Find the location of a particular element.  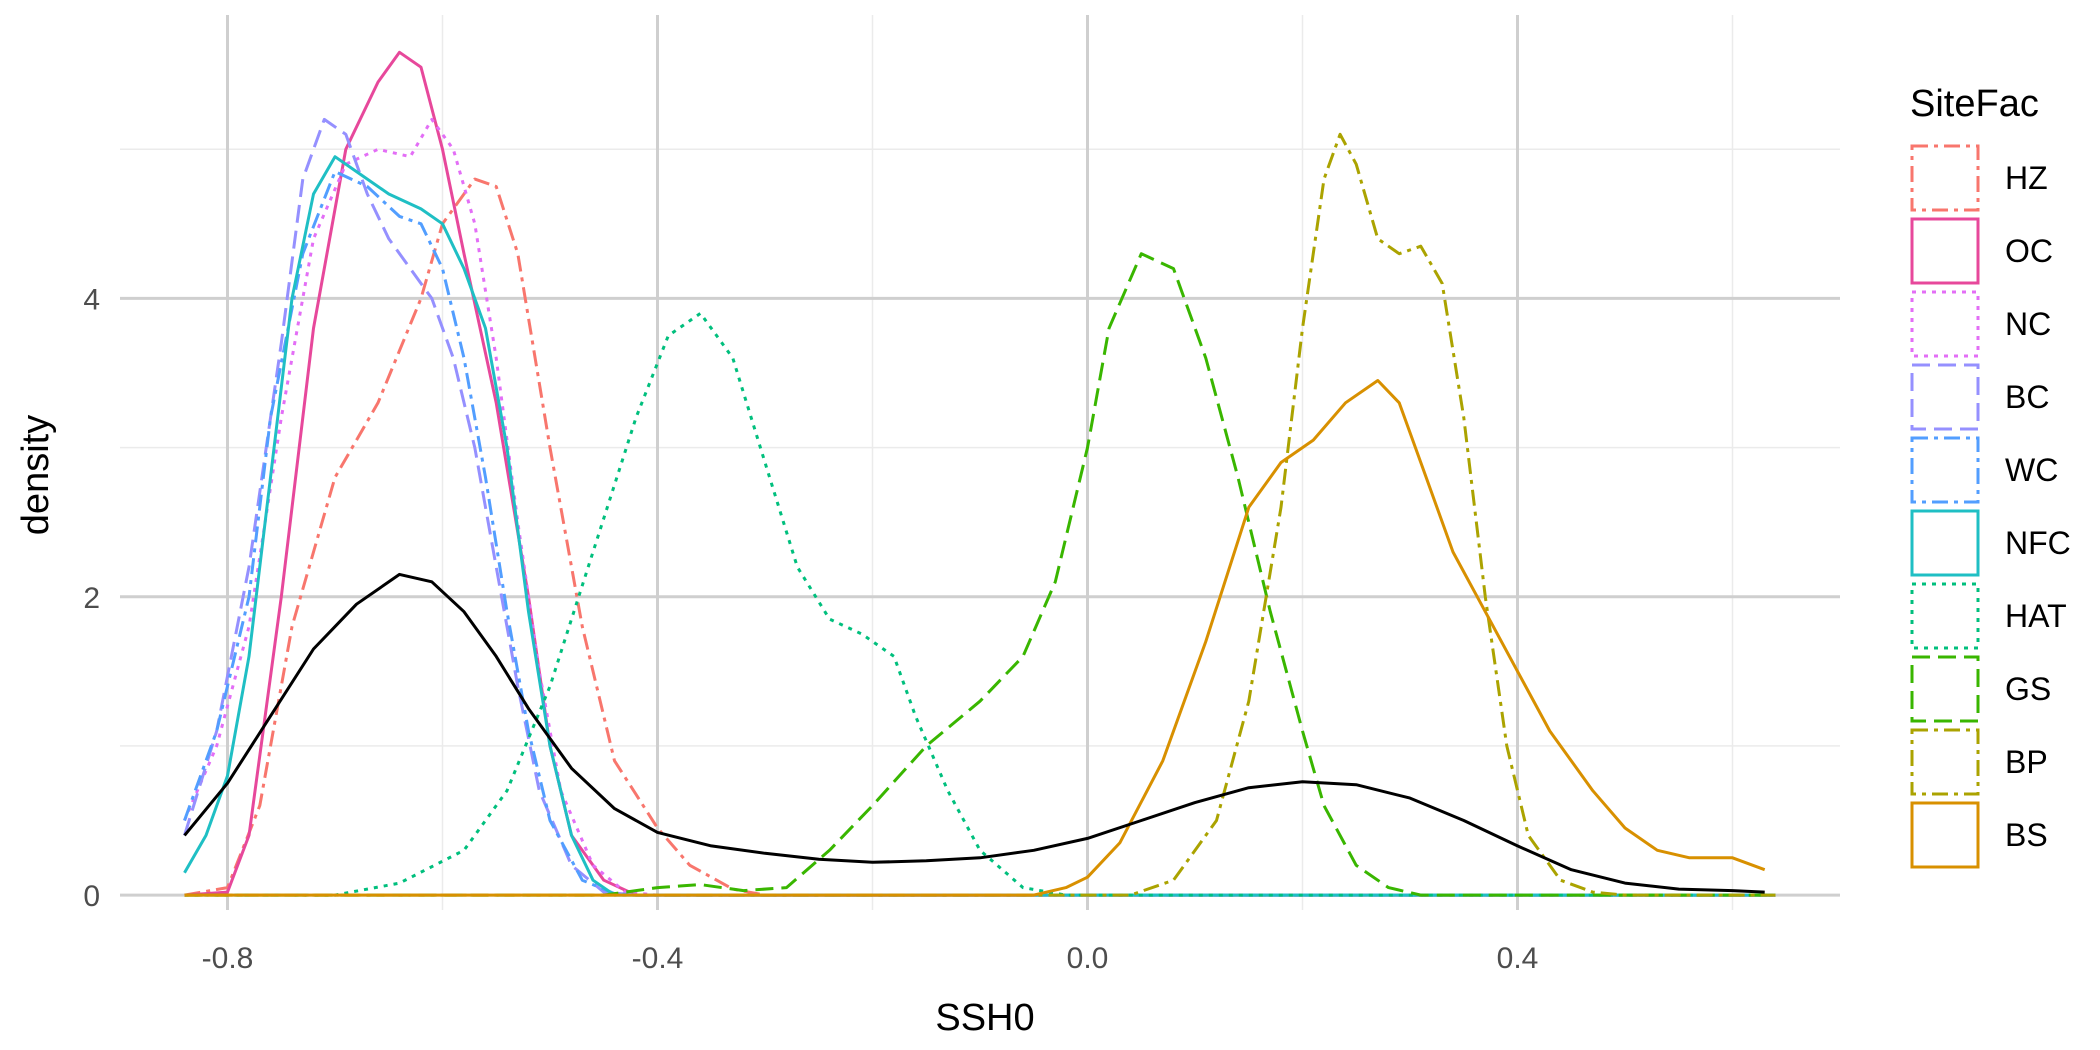

x-tick-label: -0.8 is located at coordinates (228, 958).